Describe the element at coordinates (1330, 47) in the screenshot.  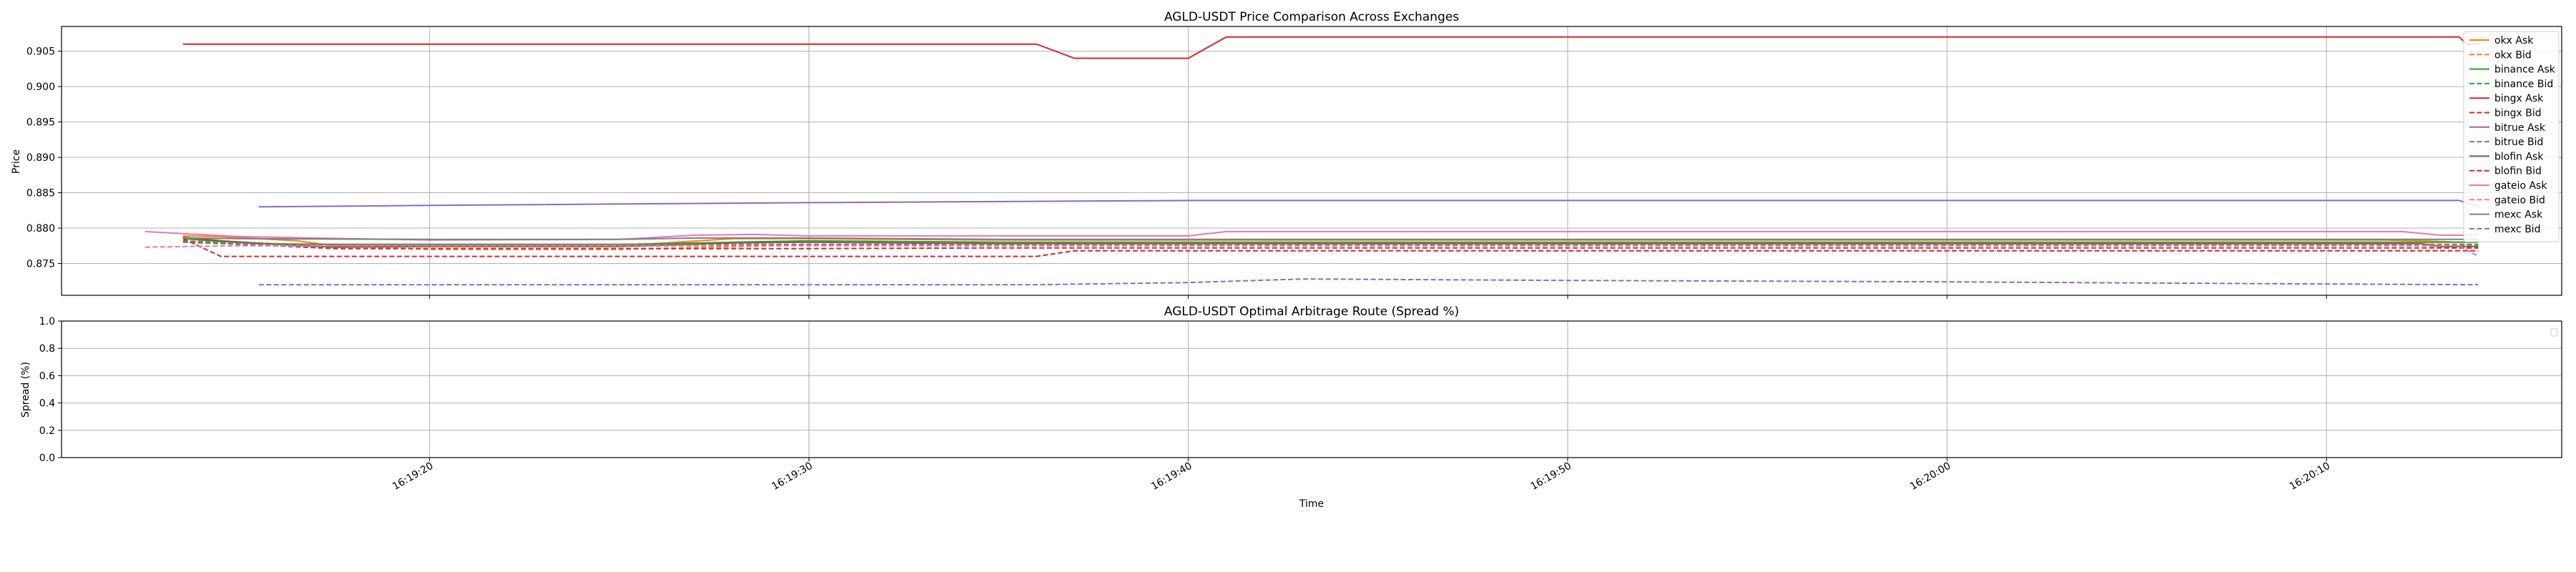
I see `series-line-bingx-ask` at that location.